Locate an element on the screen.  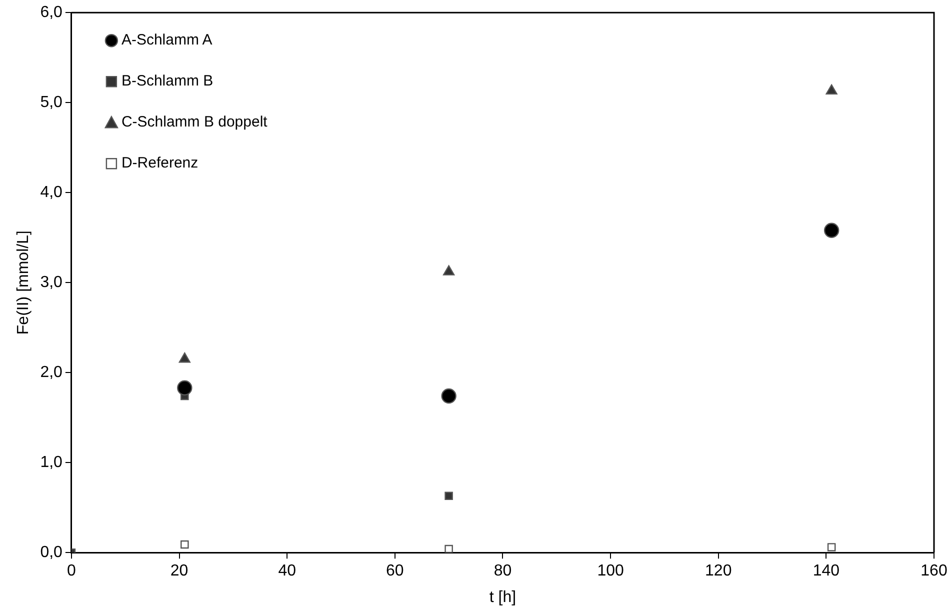
legend-label: D-Referenz is located at coordinates (159, 163).